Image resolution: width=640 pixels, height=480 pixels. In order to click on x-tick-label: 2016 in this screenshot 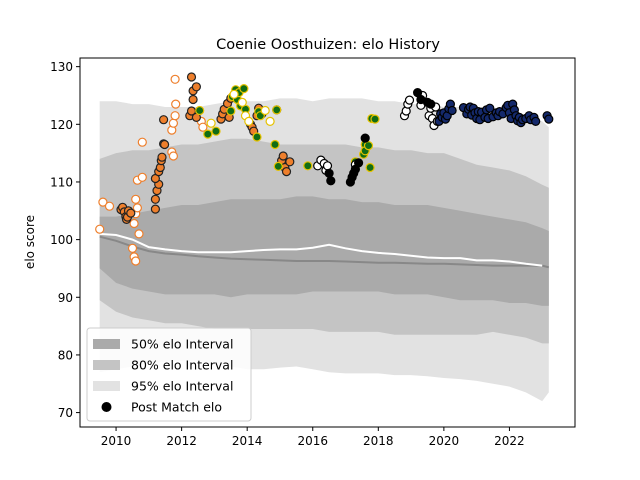, I will do `click(312, 441)`.